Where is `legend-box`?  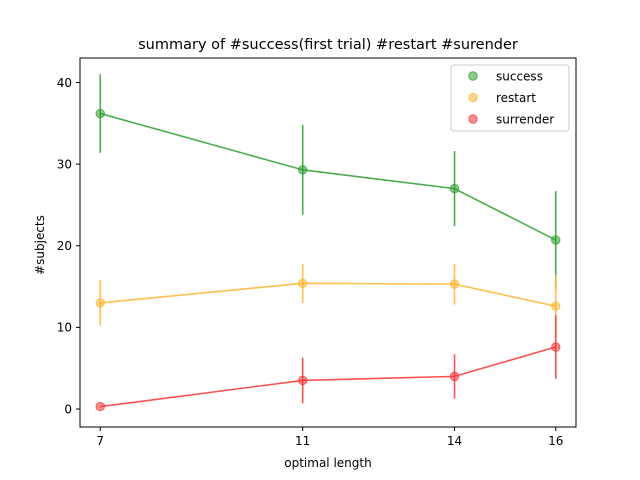
legend-box is located at coordinates (510, 98).